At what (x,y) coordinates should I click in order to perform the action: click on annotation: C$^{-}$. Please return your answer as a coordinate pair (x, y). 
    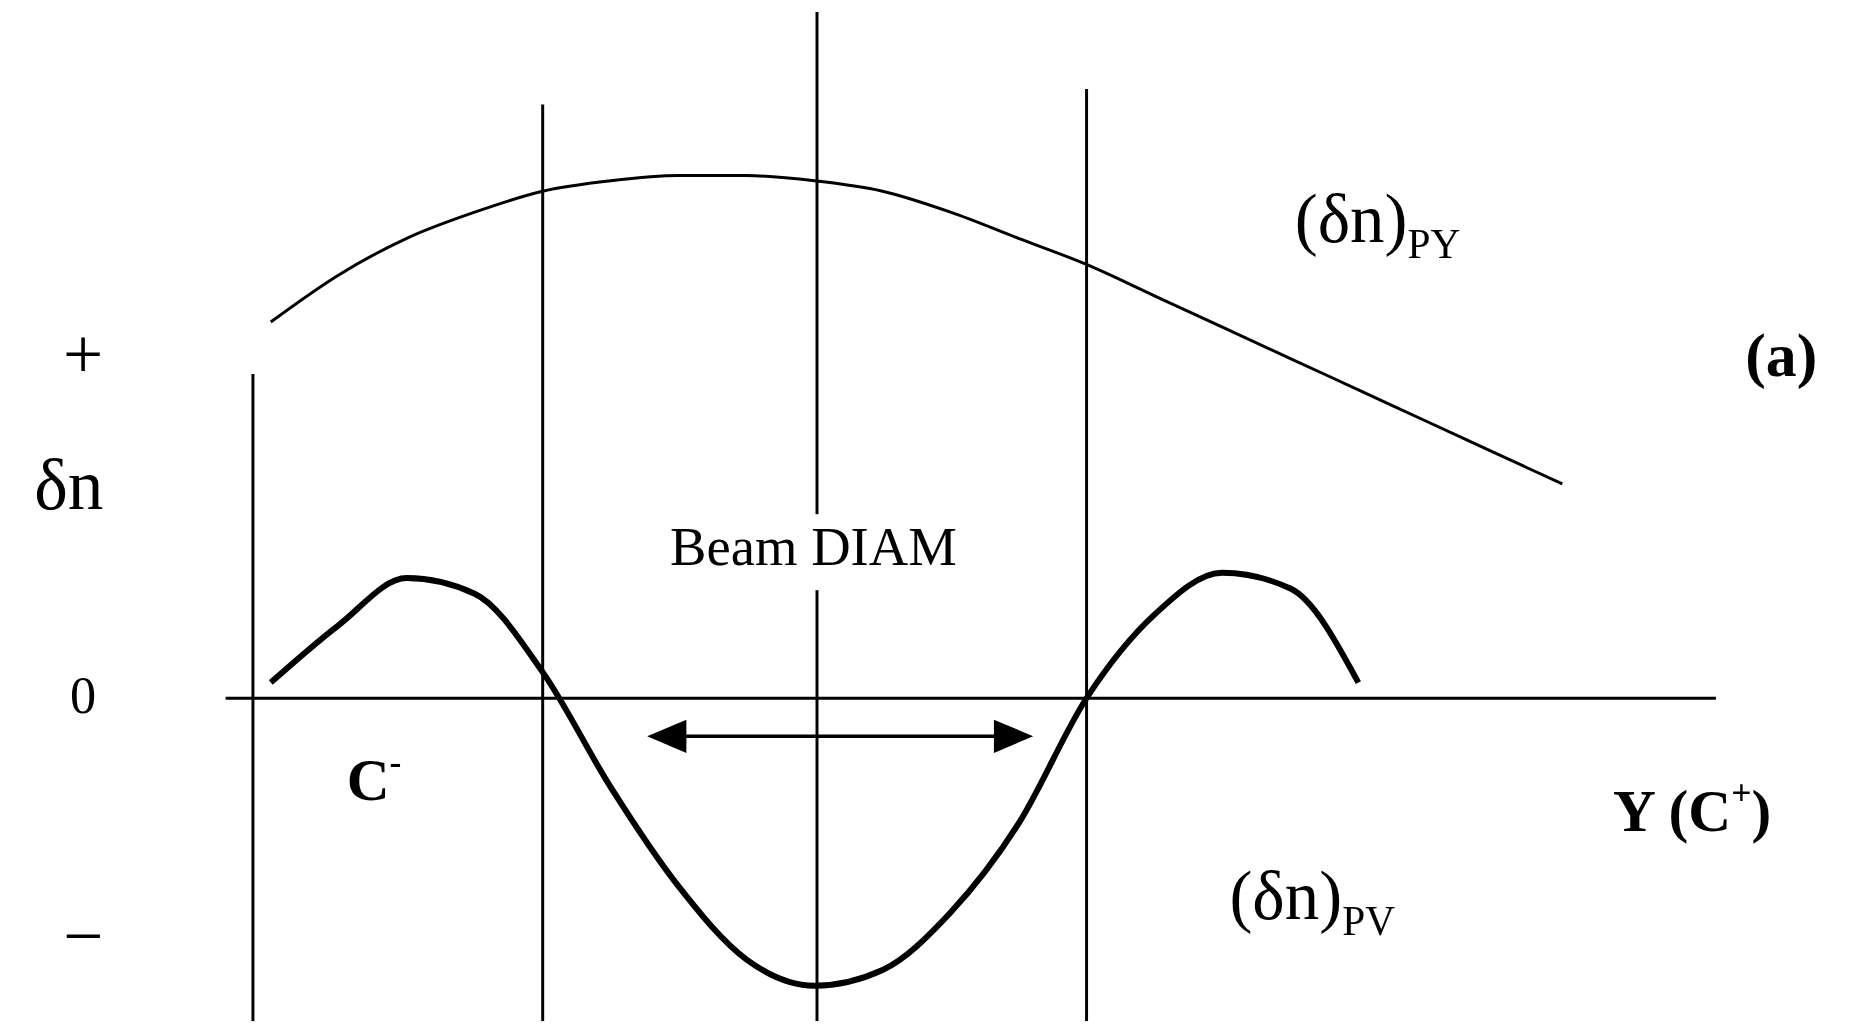
    Looking at the image, I should click on (374, 777).